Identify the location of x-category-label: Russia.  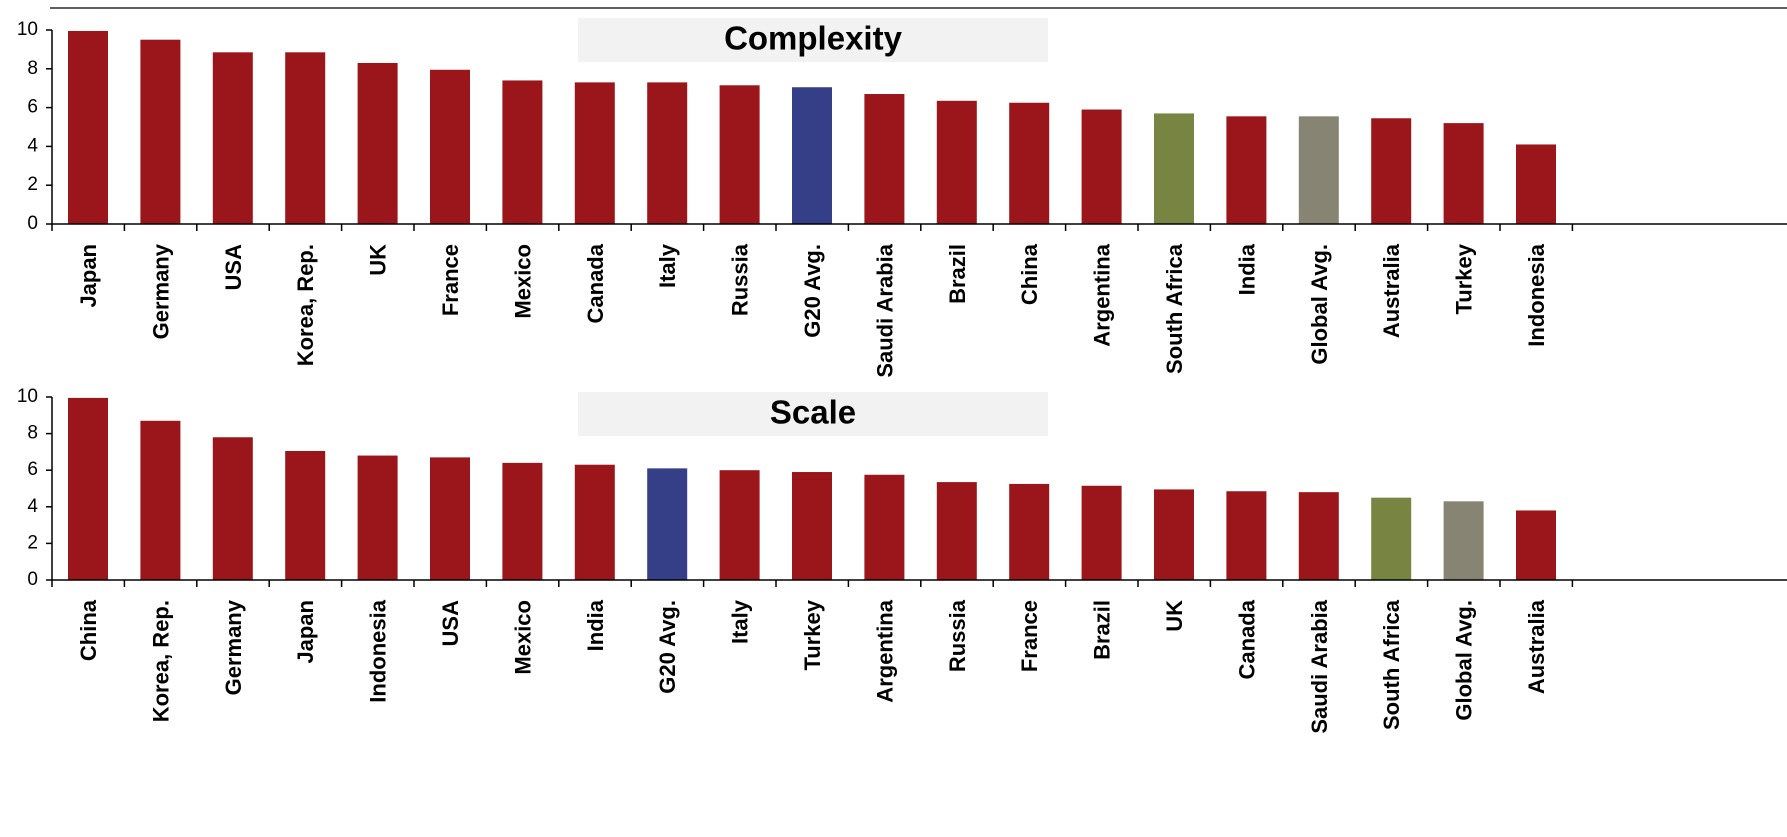
(740, 279).